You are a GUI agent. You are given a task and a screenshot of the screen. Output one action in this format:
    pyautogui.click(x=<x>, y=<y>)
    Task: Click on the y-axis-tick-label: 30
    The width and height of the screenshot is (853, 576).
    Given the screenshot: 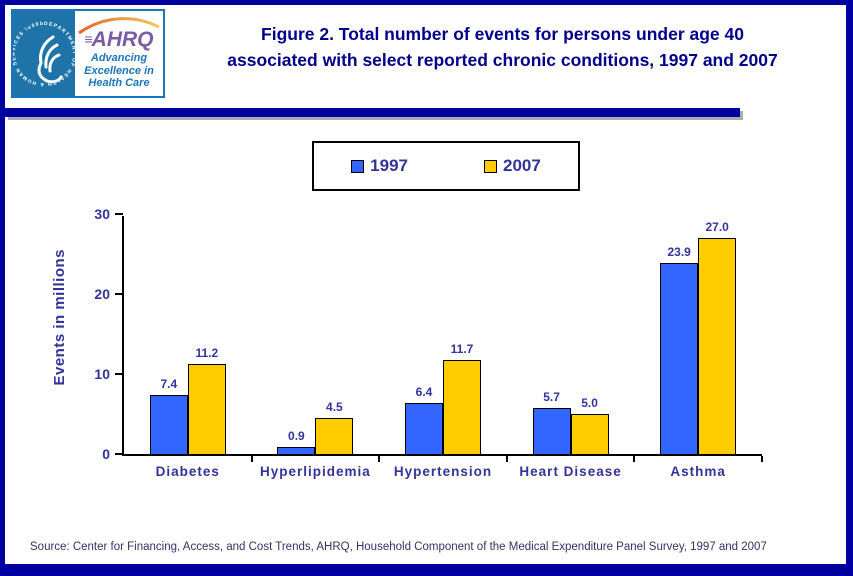 What is the action you would take?
    pyautogui.click(x=102, y=214)
    